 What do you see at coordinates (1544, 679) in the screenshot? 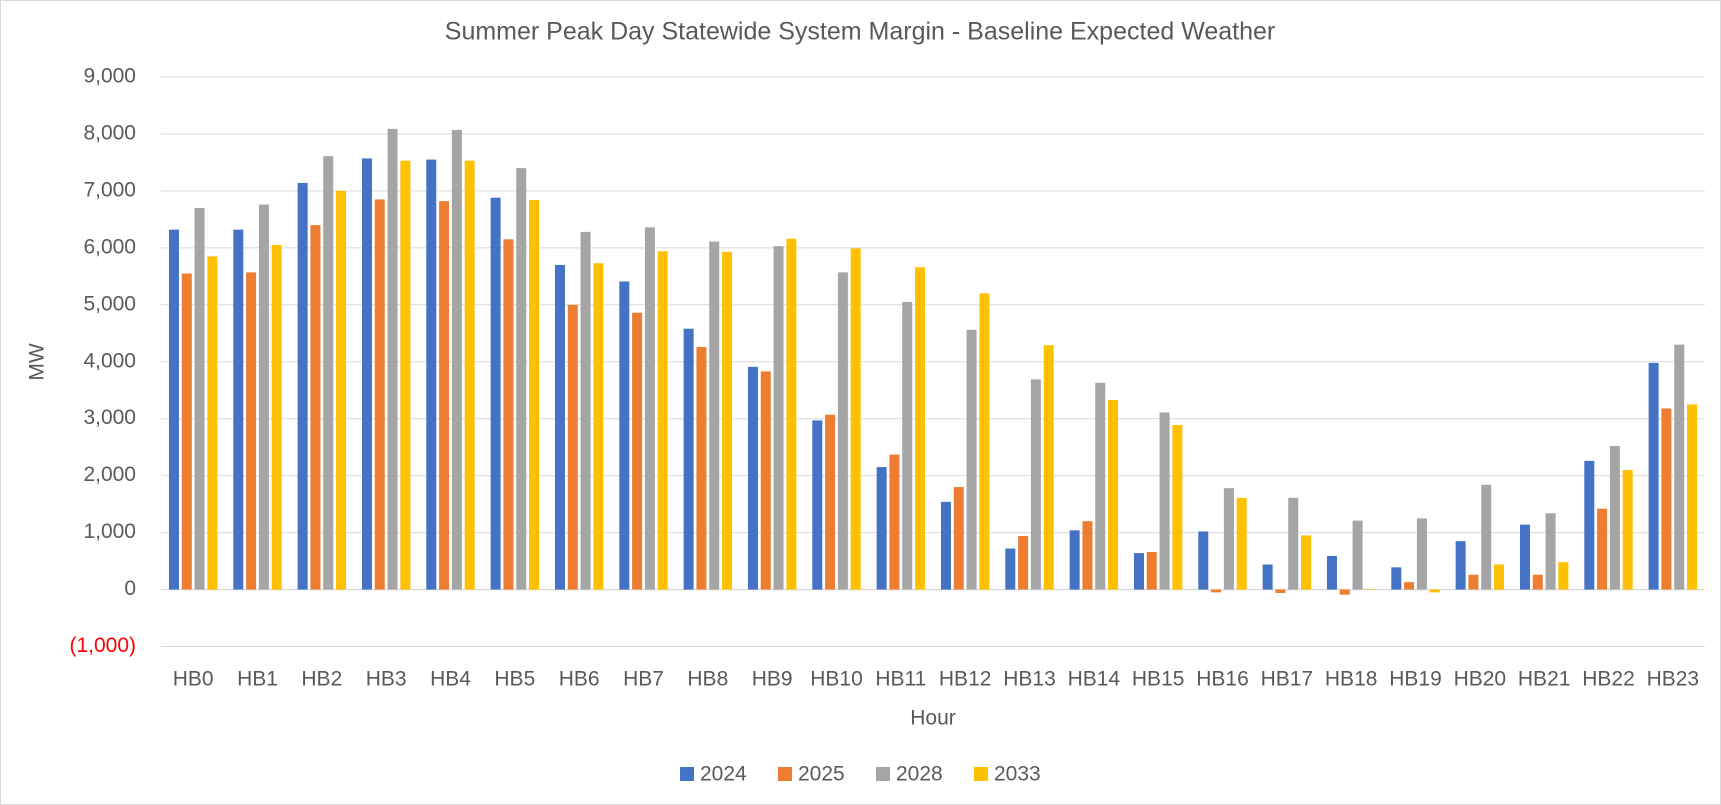
I see `x-tick-label: HB21` at bounding box center [1544, 679].